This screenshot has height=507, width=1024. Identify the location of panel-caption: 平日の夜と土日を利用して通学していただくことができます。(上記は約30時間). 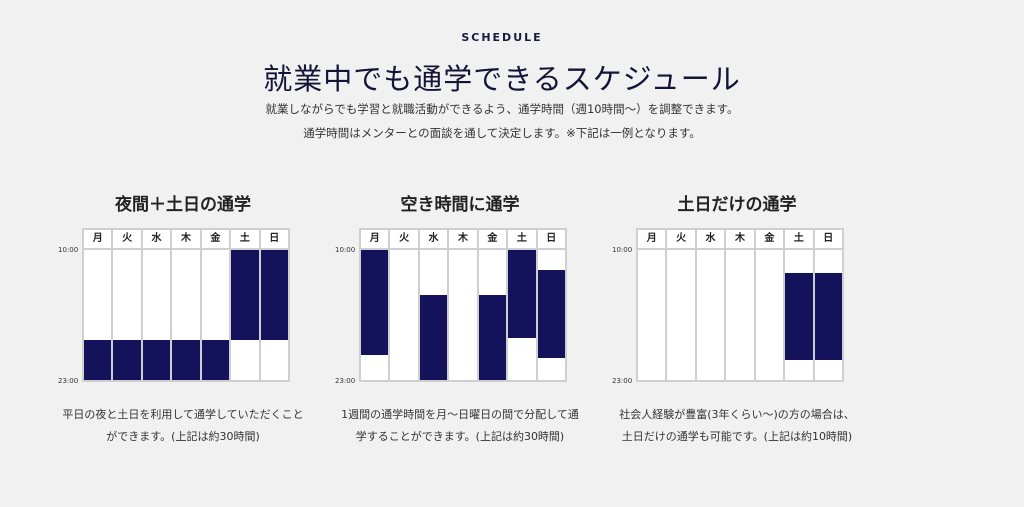
(183, 425).